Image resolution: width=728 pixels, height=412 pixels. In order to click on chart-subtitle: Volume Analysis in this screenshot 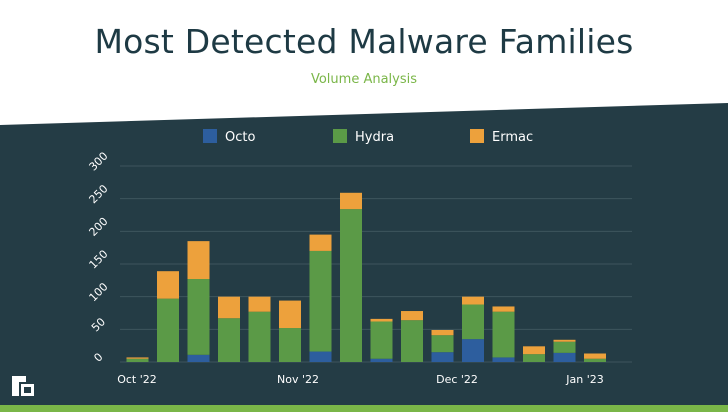, I will do `click(364, 79)`.